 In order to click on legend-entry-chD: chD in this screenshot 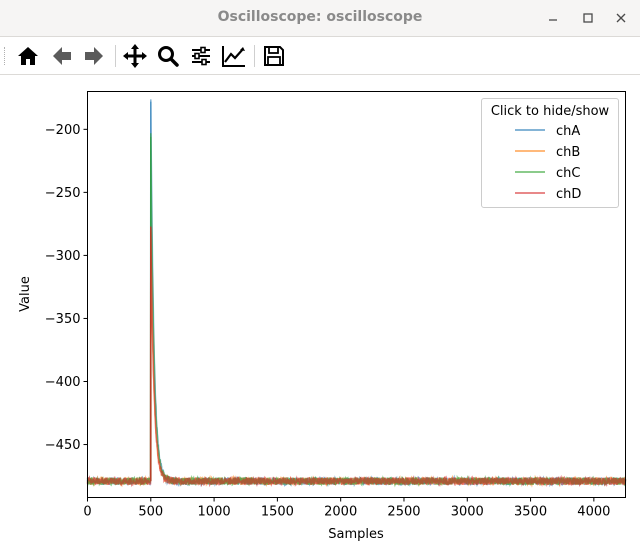, I will do `click(548, 194)`.